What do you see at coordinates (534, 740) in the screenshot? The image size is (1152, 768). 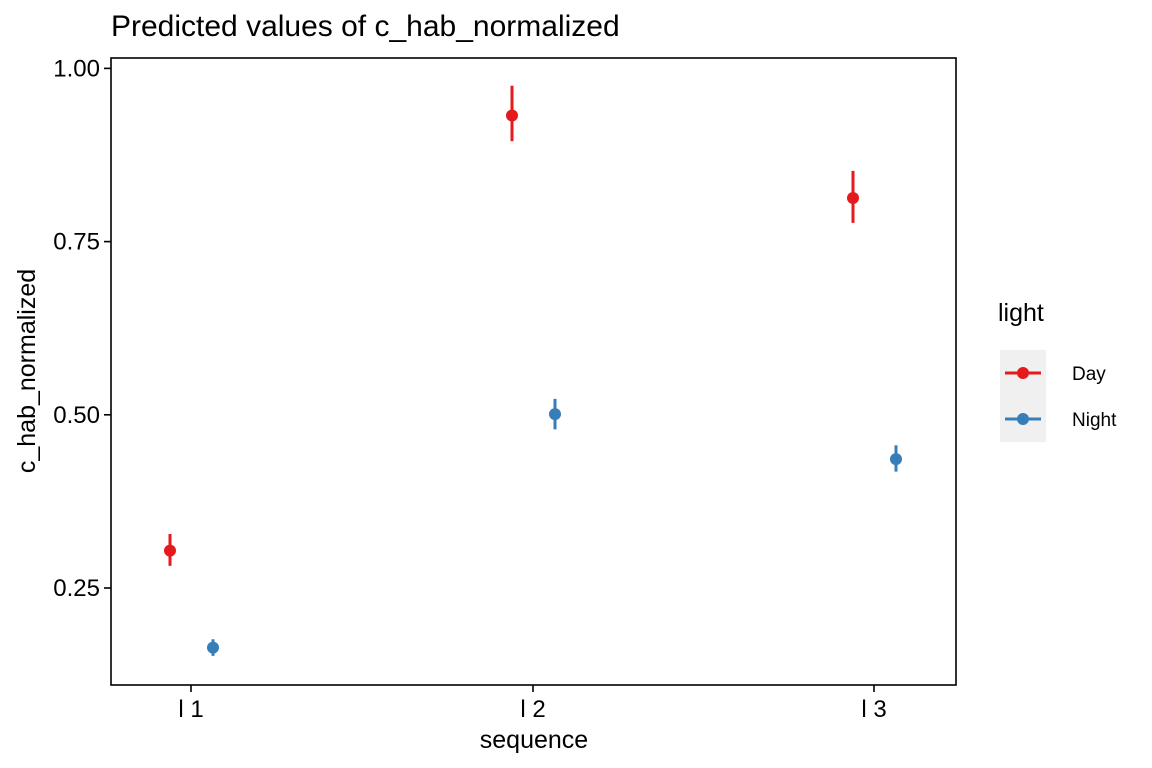 I see `x-axis-title: sequence` at bounding box center [534, 740].